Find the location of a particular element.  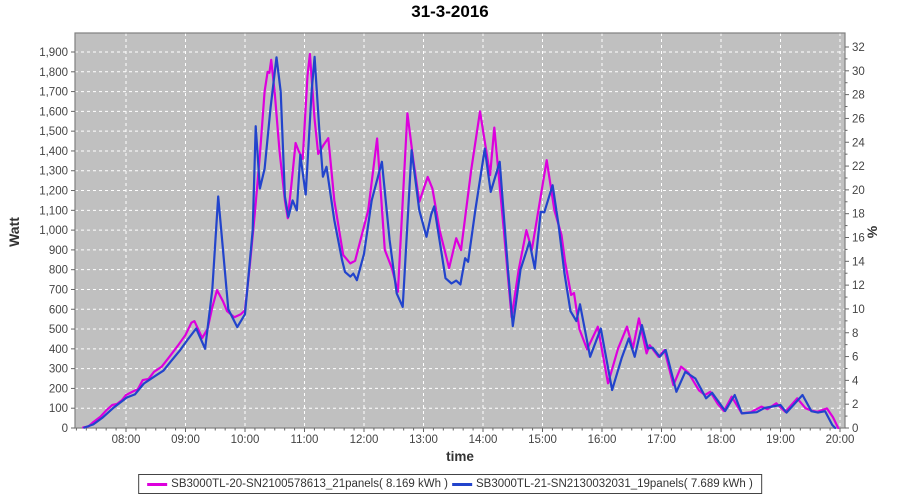

svg-text: 8 is located at coordinates (855, 334).